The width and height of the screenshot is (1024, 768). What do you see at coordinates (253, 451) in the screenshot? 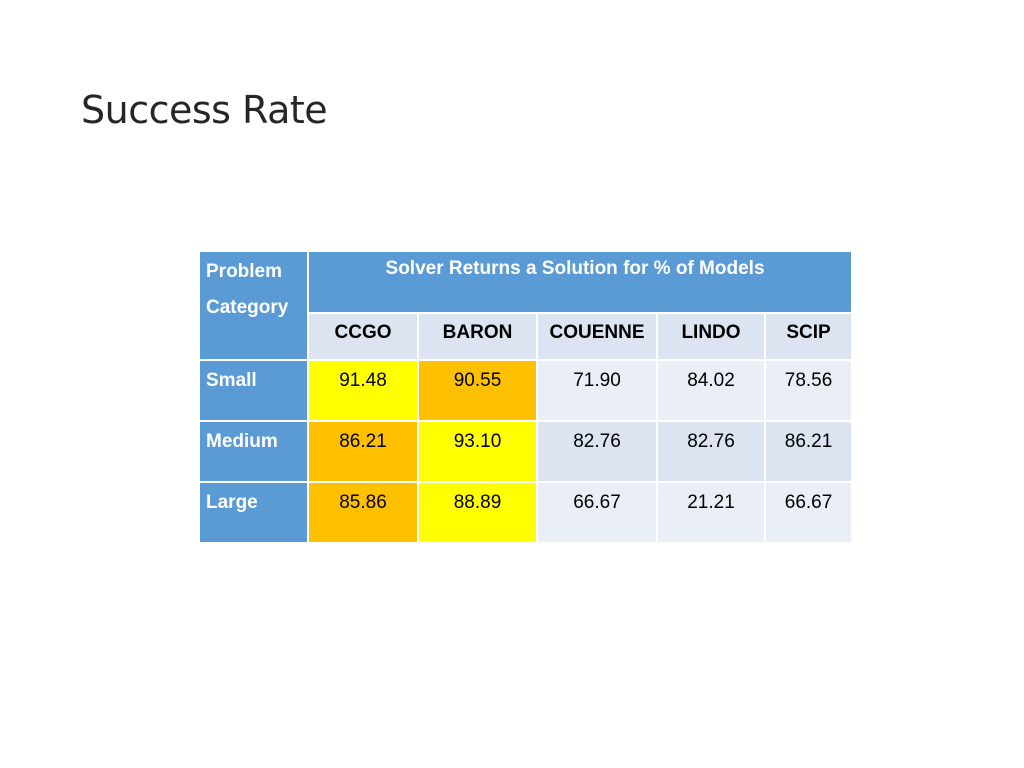
I see `row-label-medium: Medium` at bounding box center [253, 451].